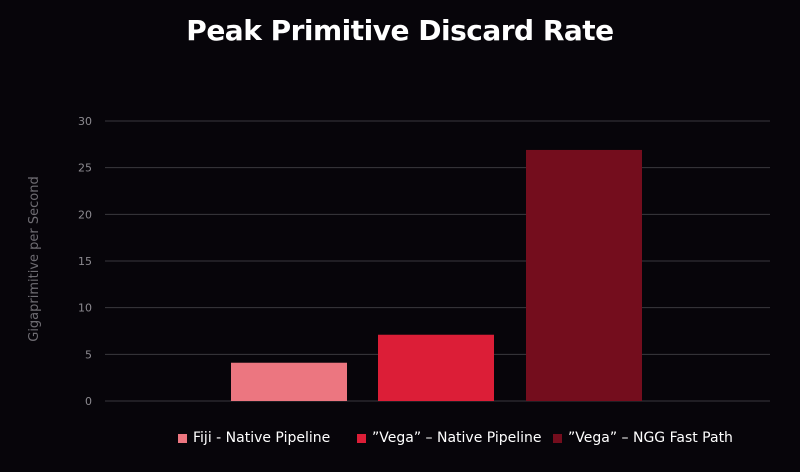 The height and width of the screenshot is (472, 800). Describe the element at coordinates (85, 308) in the screenshot. I see `y-tick-label-10: 10` at that location.